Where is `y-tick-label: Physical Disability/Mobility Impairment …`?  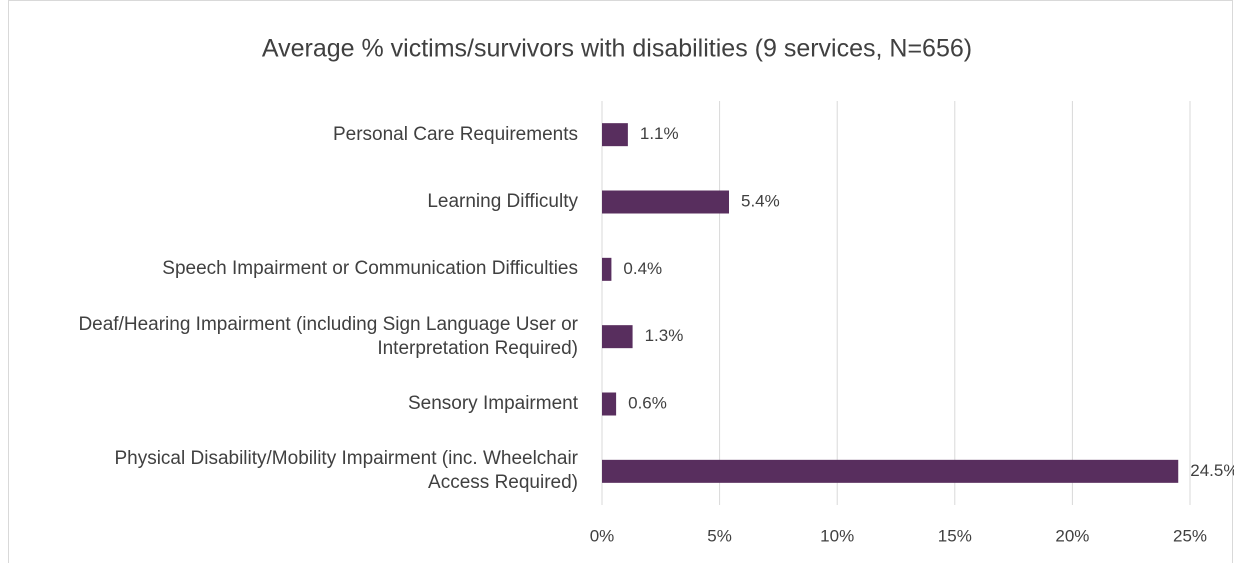
y-tick-label: Physical Disability/Mobility Impairment … is located at coordinates (346, 471).